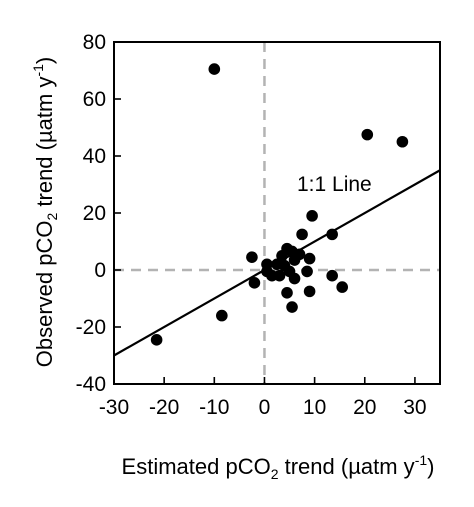  Describe the element at coordinates (100, 270) in the screenshot. I see `y-tick-label: 0` at that location.